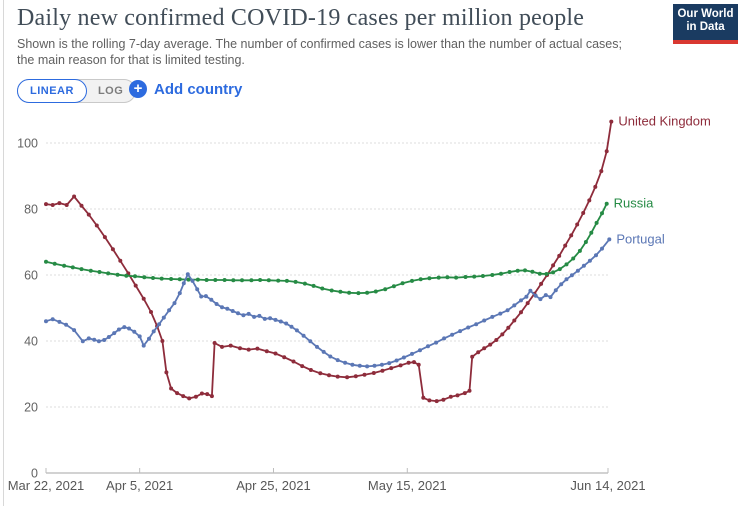 This screenshot has width=740, height=506. I want to click on owid-logo: Our World in Data, so click(705, 24).